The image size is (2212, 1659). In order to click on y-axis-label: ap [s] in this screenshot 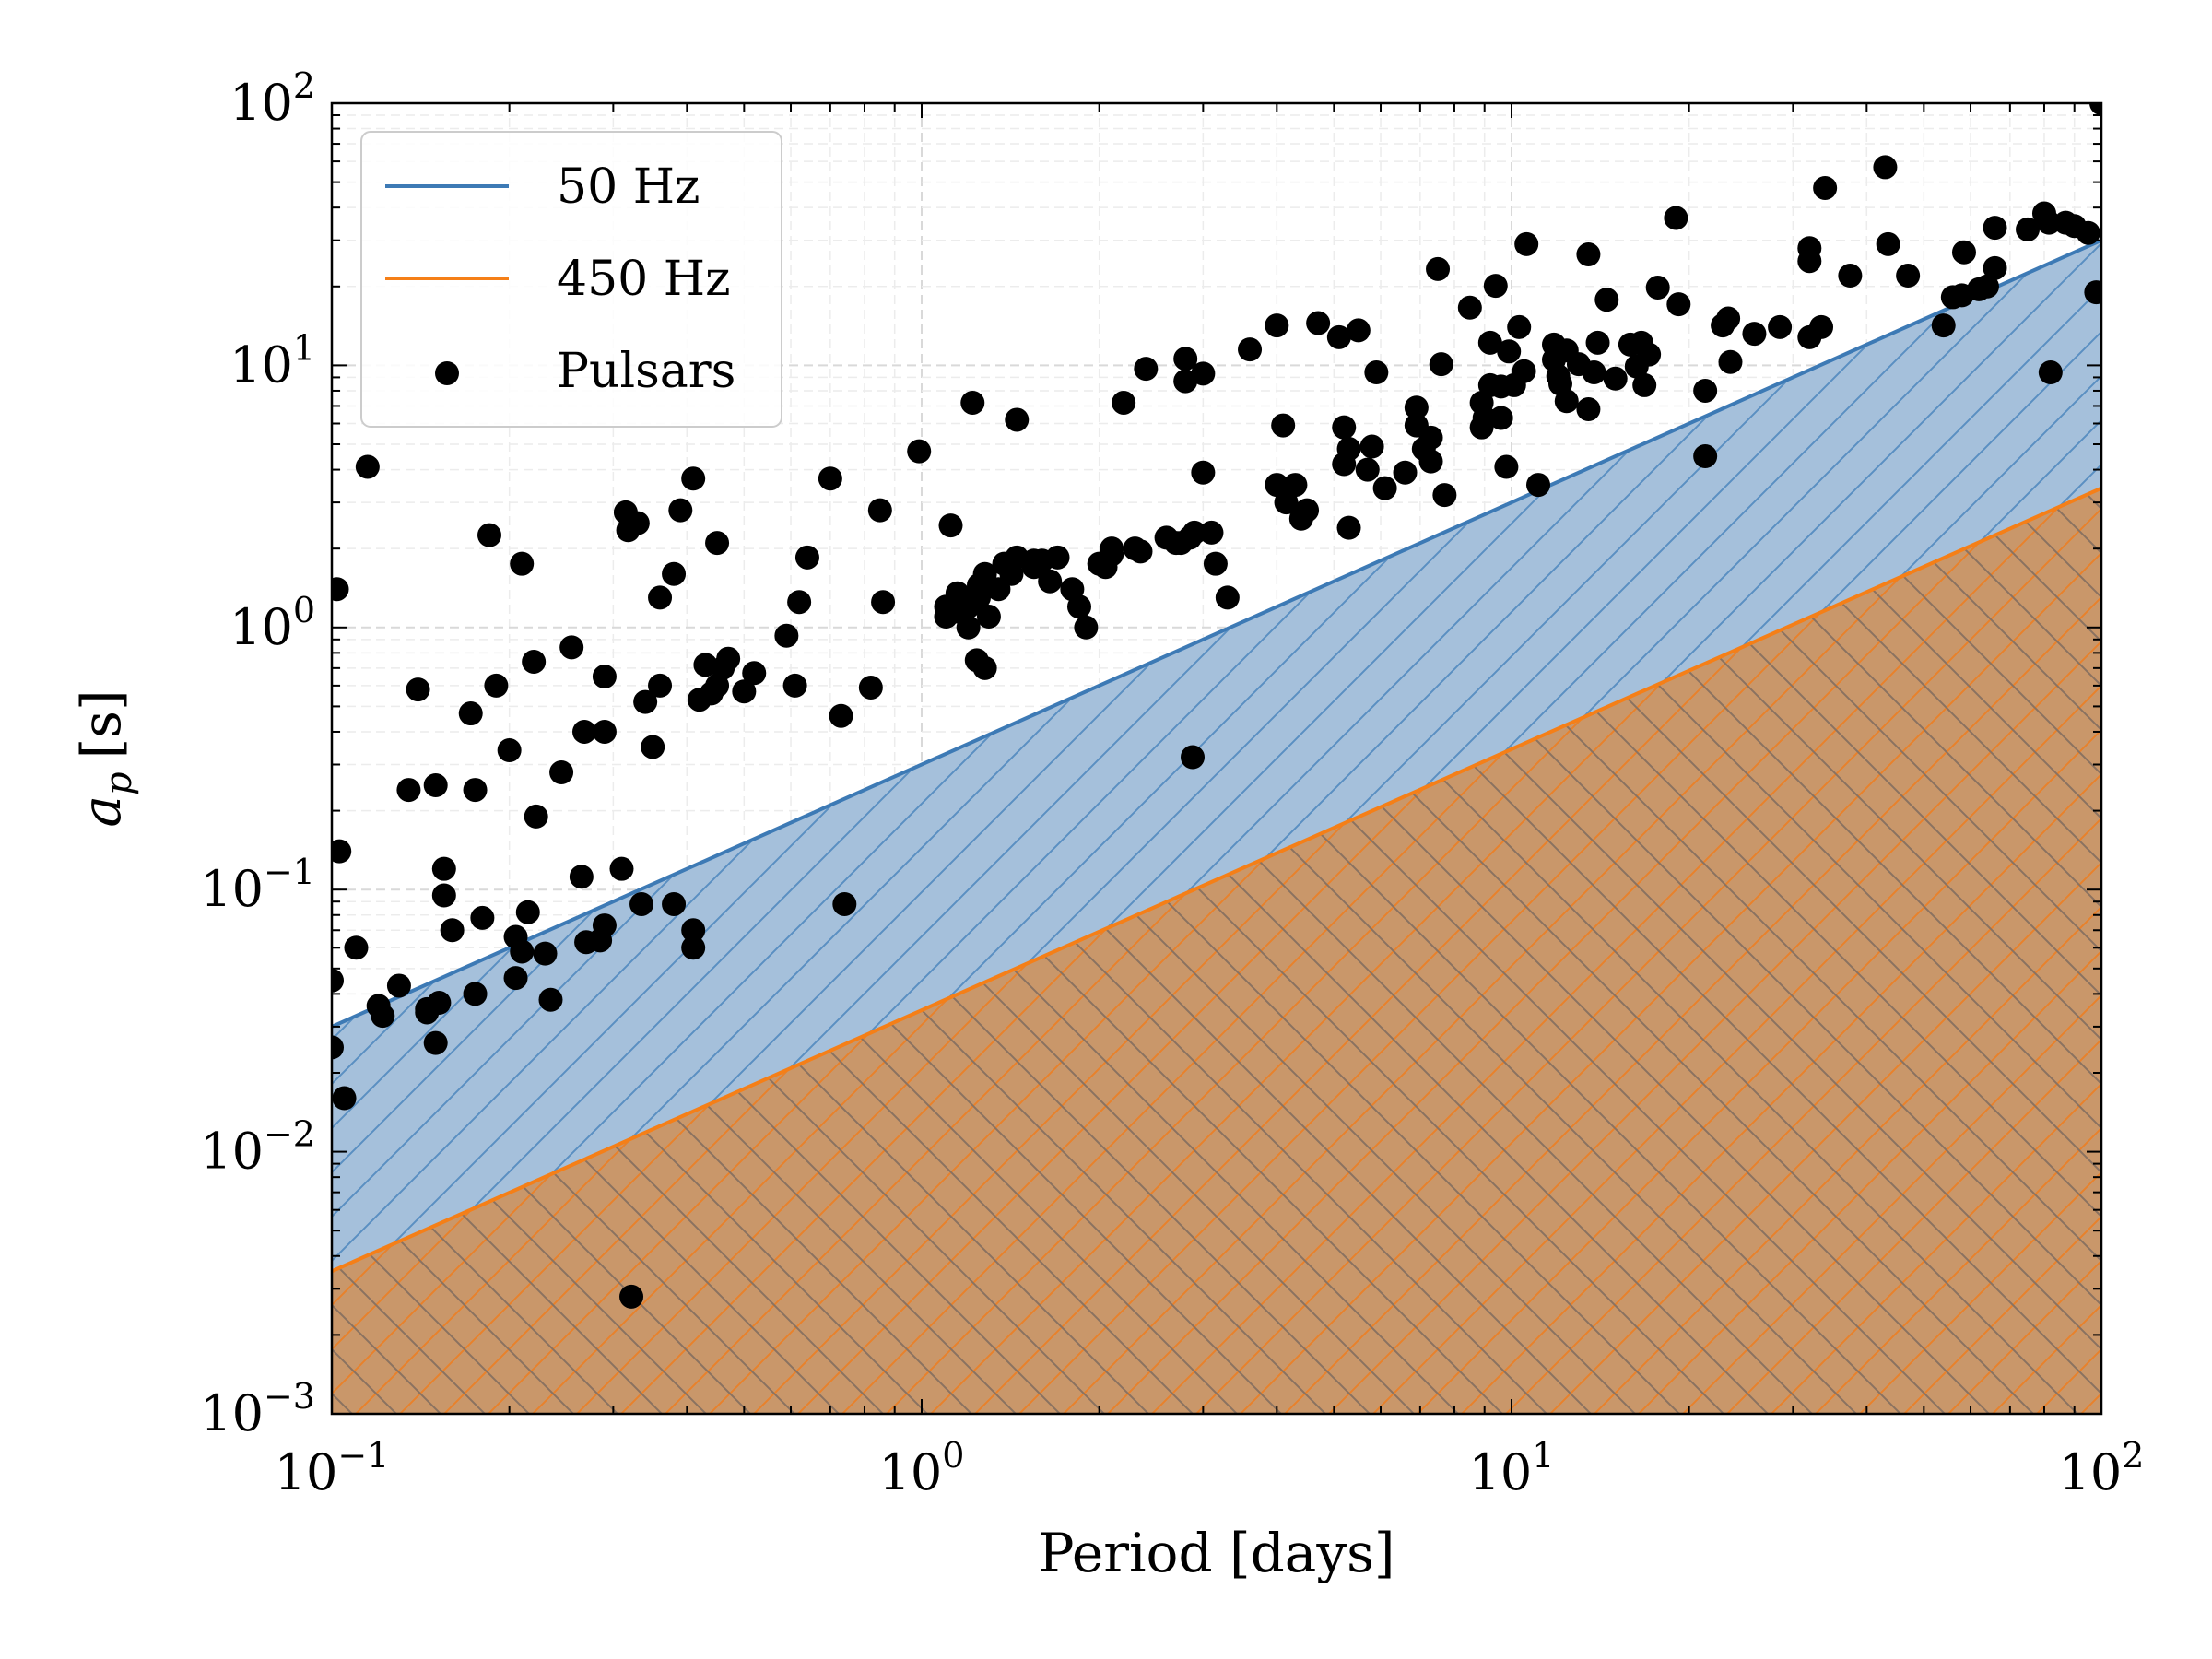, I will do `click(105, 758)`.